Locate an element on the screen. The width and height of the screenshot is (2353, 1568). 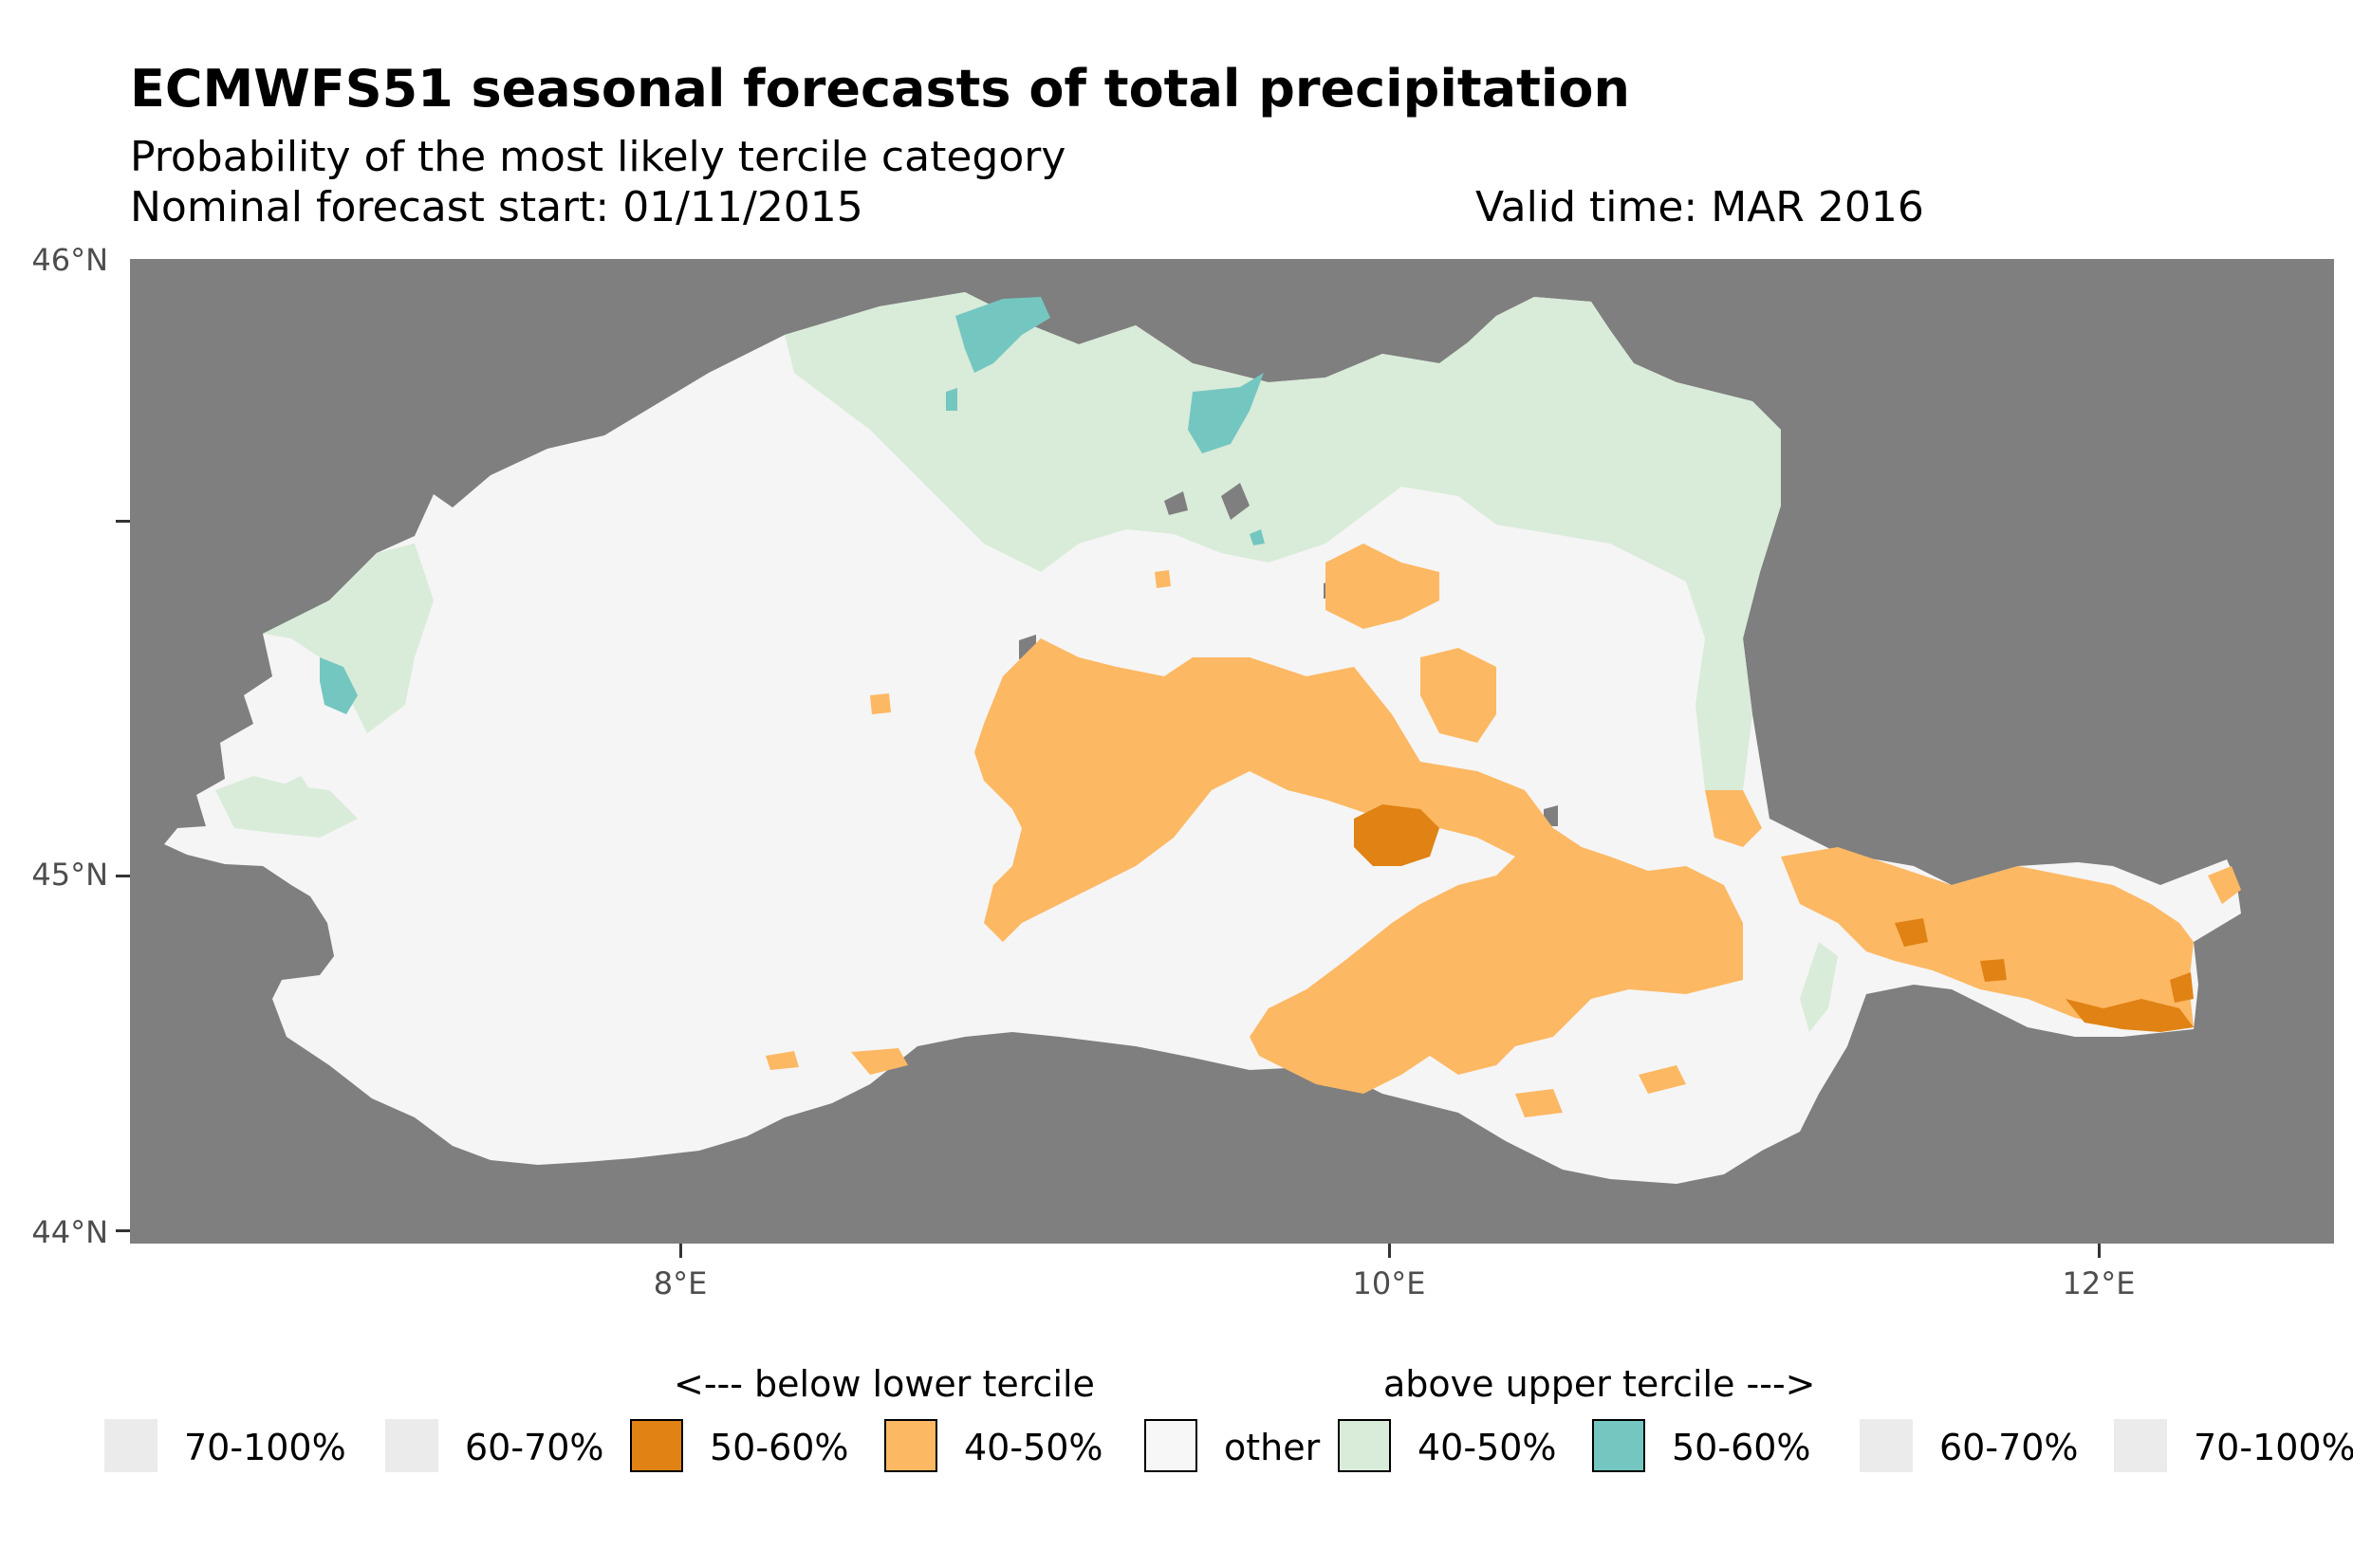
y-tick-44n is located at coordinates (123, 1231).